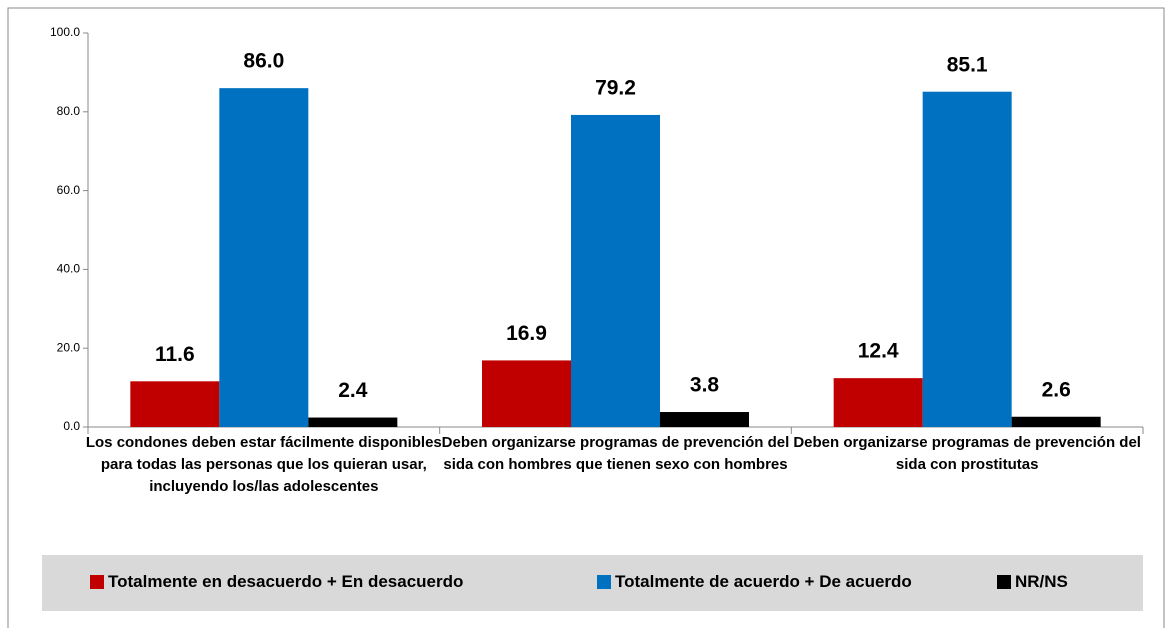 This screenshot has height=628, width=1172. What do you see at coordinates (353, 390) in the screenshot?
I see `value-label: 2.4` at bounding box center [353, 390].